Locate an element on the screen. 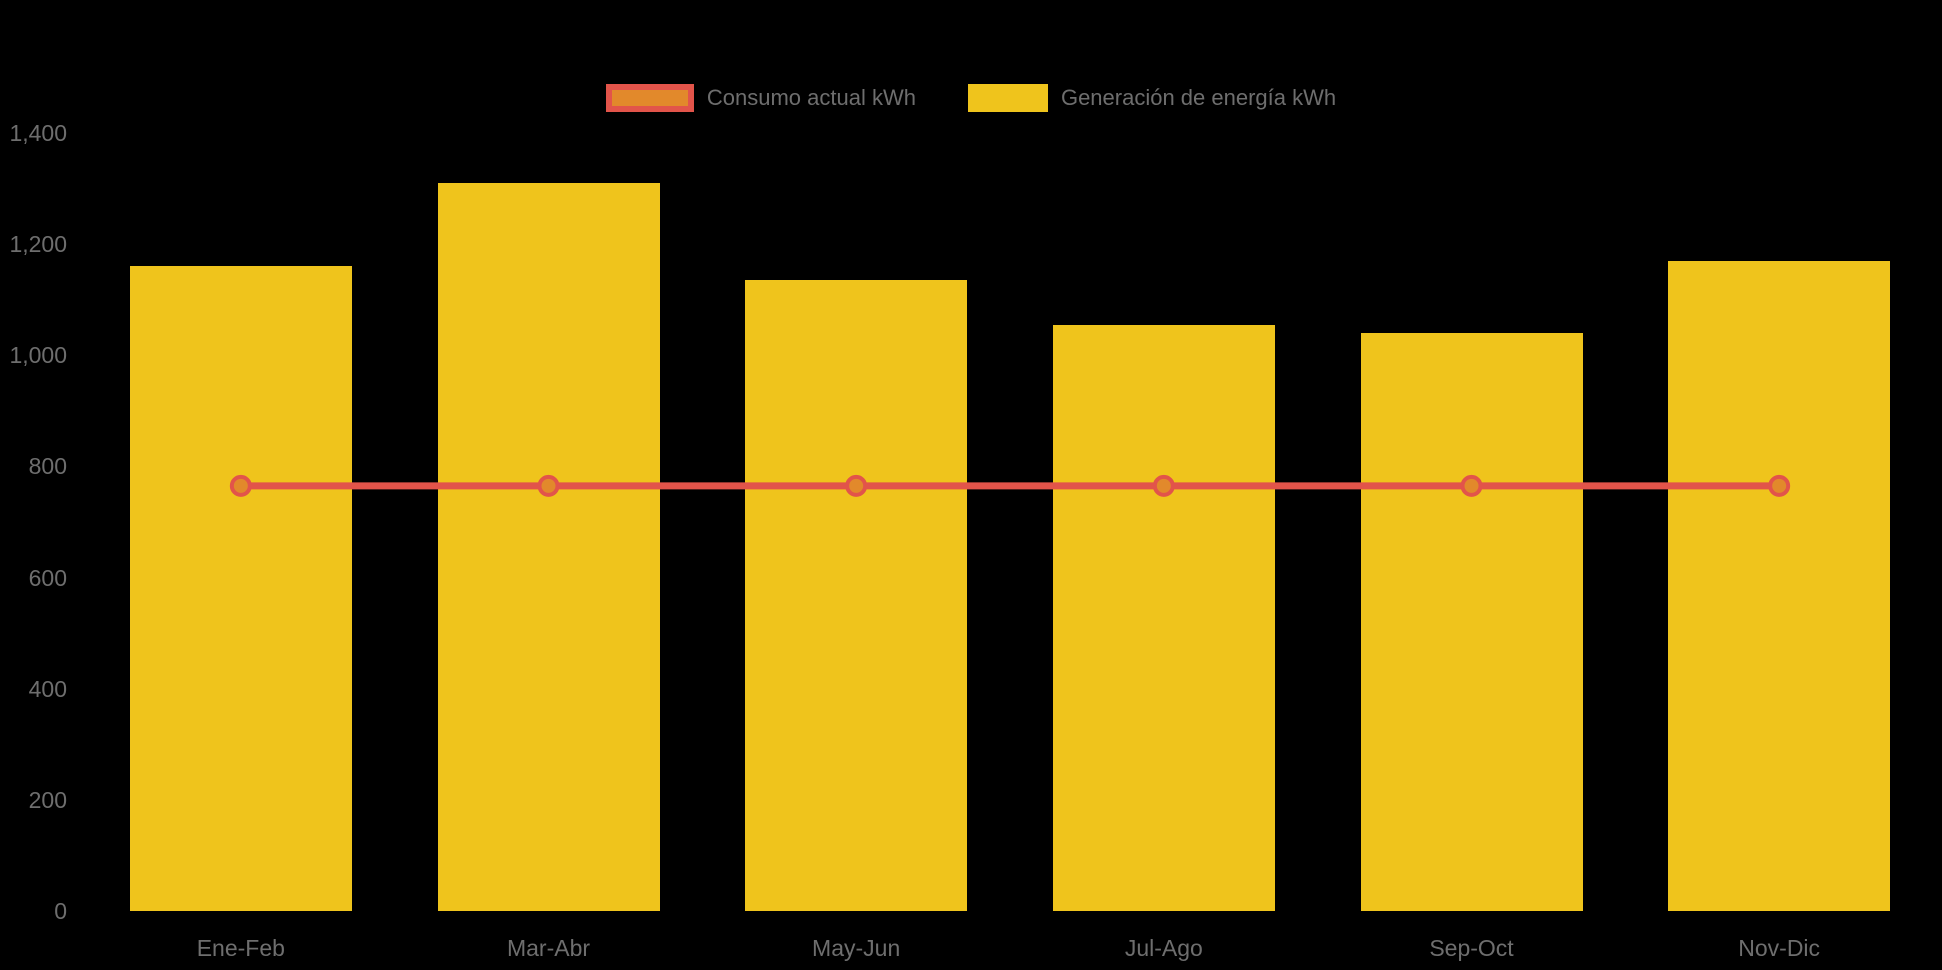 This screenshot has height=970, width=1942. x-tick-label-may-jun: May-Jun is located at coordinates (856, 948).